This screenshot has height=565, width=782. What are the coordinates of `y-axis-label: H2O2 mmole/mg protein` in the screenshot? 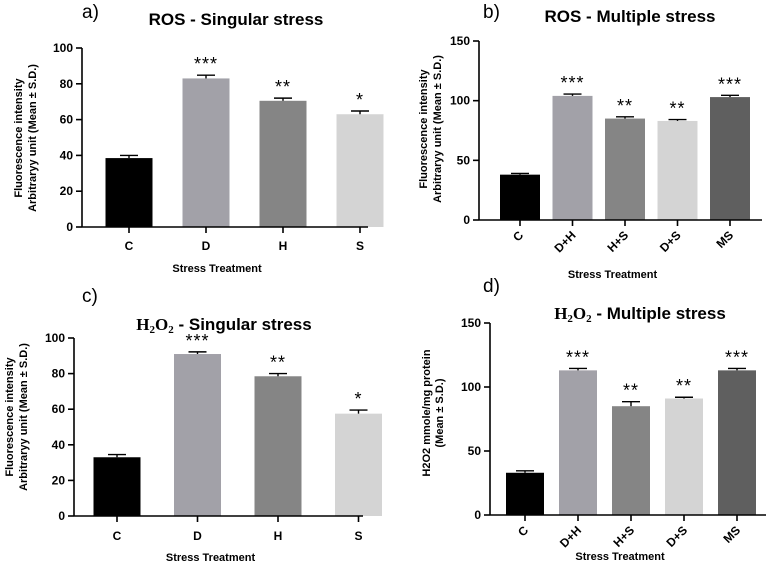 It's located at (427, 412).